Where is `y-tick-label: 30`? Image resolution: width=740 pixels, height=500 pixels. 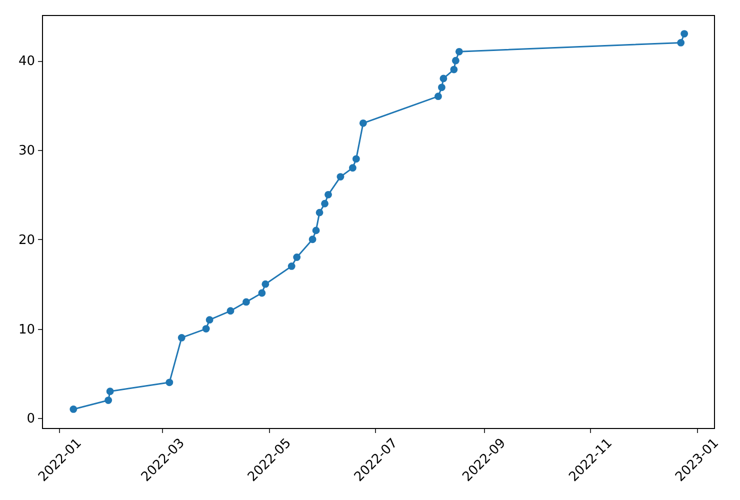 y-tick-label: 30 is located at coordinates (26, 150).